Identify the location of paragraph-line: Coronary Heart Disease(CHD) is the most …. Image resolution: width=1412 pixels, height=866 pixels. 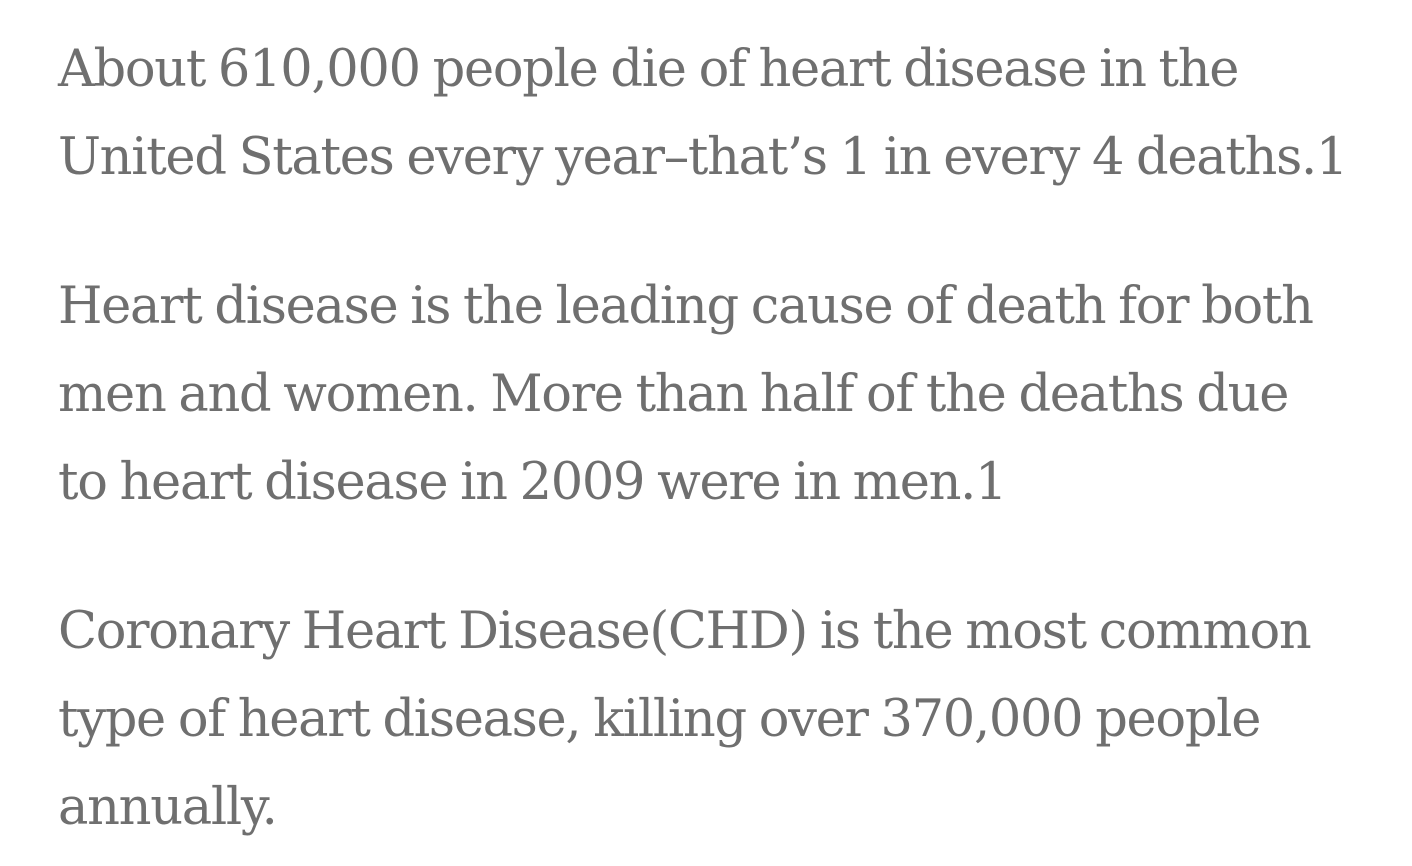
(685, 631).